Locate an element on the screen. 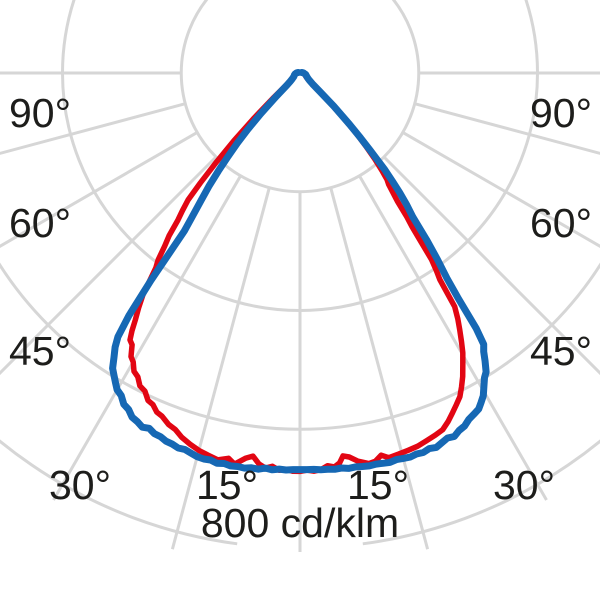 This screenshot has width=600, height=600. grid-radial-right-15deg is located at coordinates (379, 368).